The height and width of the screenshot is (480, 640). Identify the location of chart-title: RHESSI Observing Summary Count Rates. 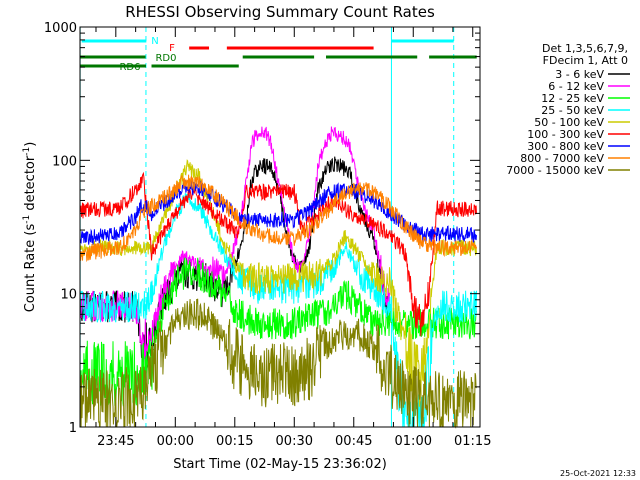
(280, 12).